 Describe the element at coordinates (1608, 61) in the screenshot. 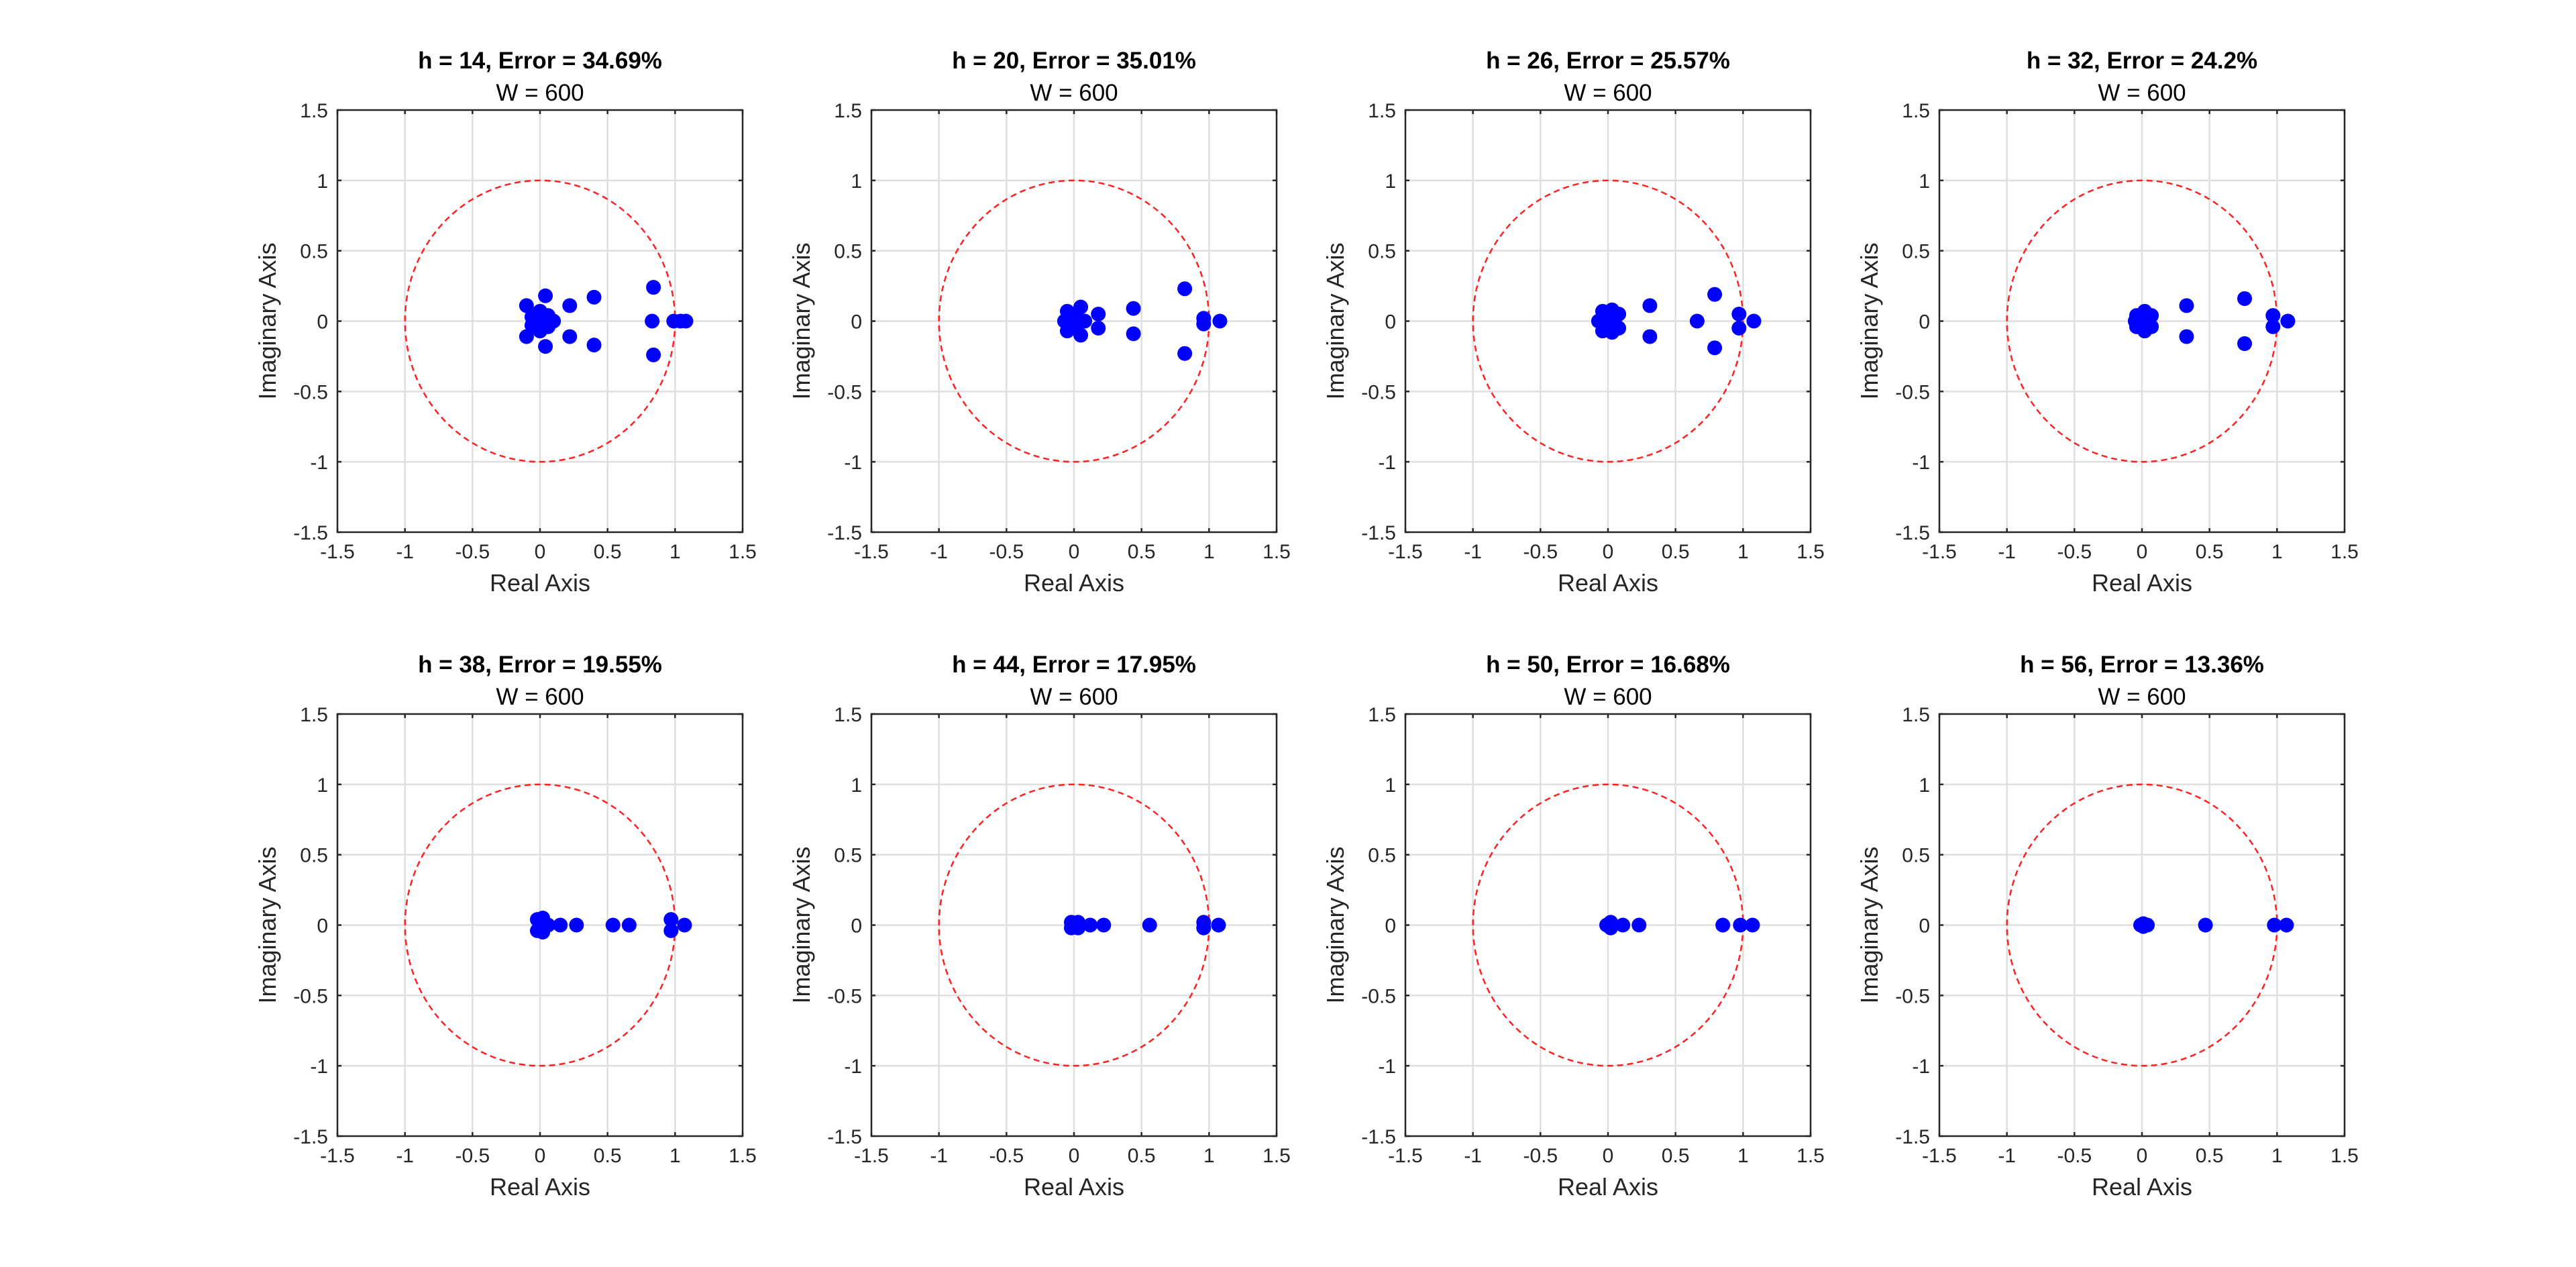

I see `chart-title: h = 26, Error = 25.57%` at that location.